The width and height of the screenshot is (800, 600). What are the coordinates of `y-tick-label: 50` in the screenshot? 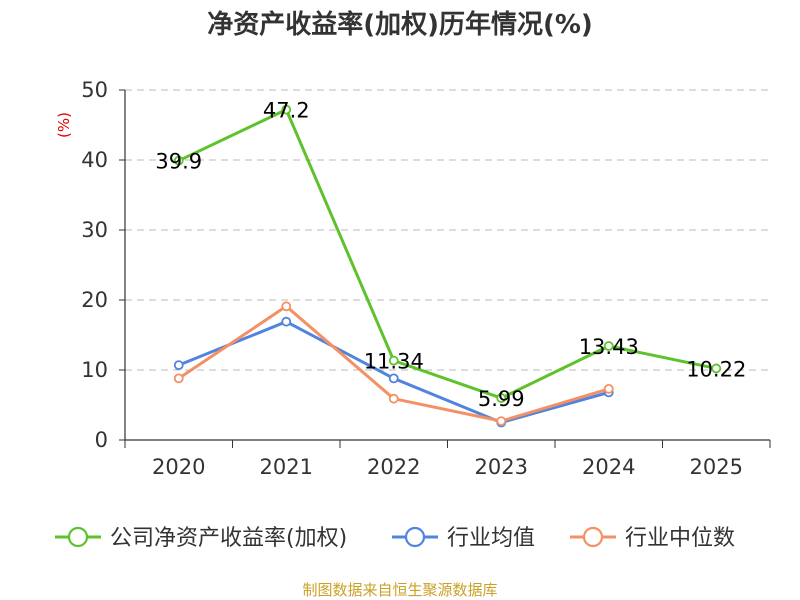 It's located at (94, 90).